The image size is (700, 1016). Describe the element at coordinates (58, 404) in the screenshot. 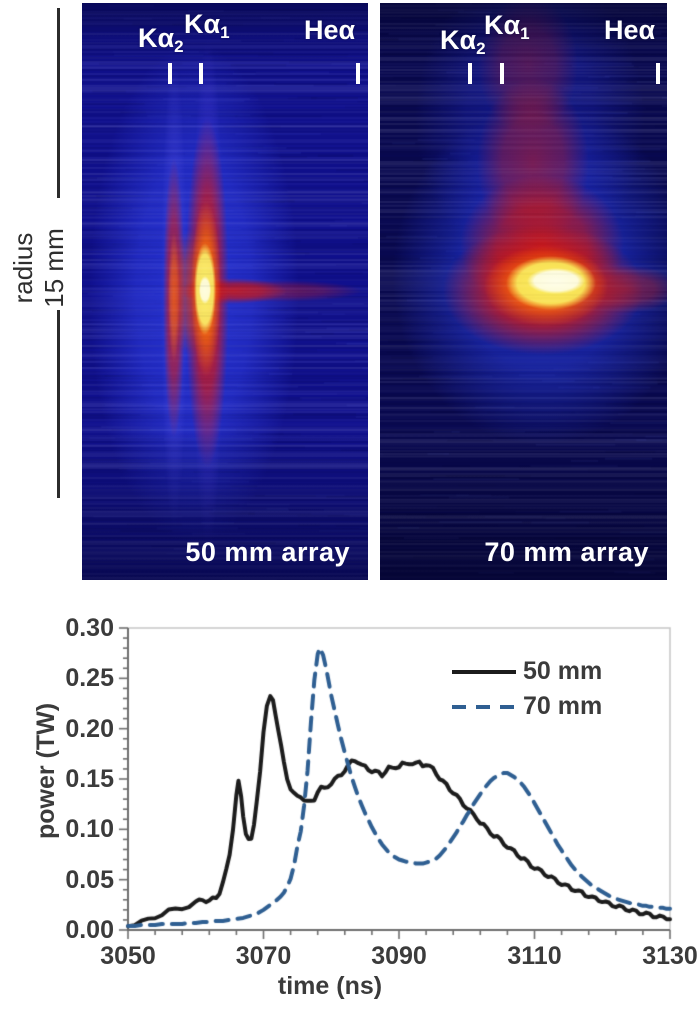

I see `radius-scalebar-line-bottom` at that location.